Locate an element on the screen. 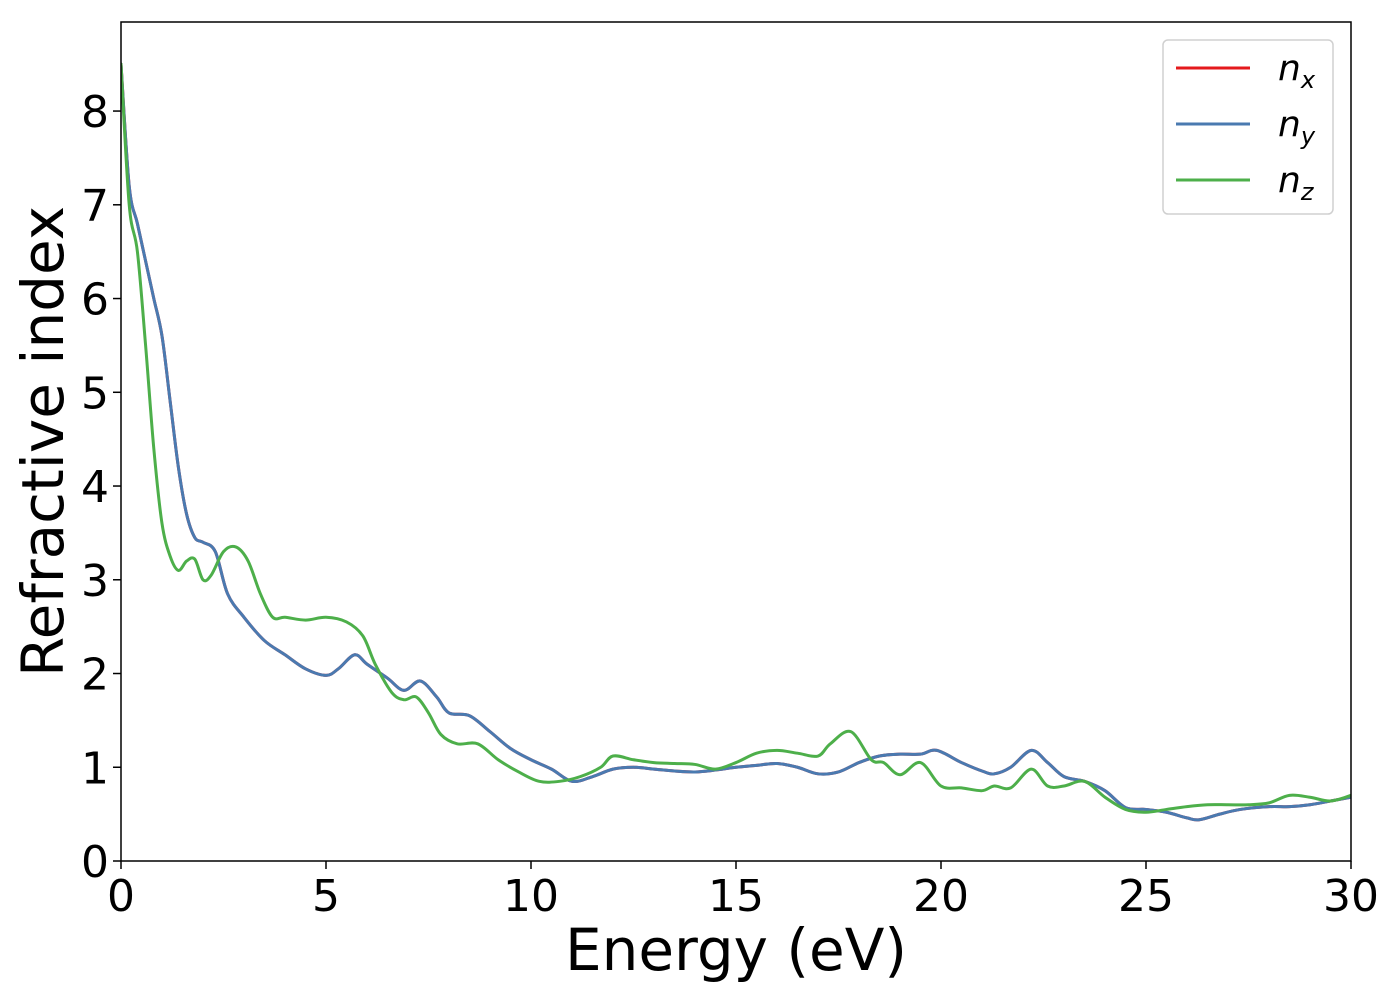 The height and width of the screenshot is (1000, 1400). y-axis: 0 1 2 3 4 5 6 7 8 is located at coordinates (101, 487).